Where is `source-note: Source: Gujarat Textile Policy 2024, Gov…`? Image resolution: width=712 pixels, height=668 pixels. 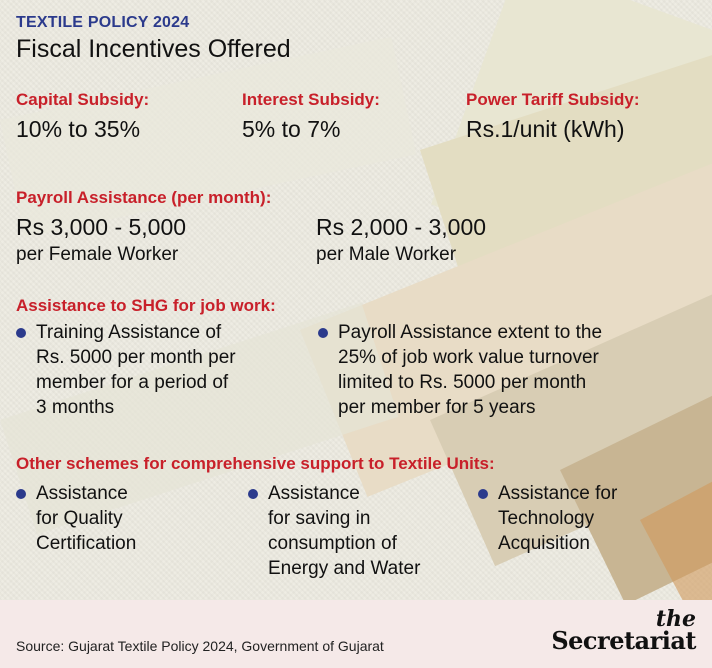
source-note: Source: Gujarat Textile Policy 2024, Gov… is located at coordinates (200, 646).